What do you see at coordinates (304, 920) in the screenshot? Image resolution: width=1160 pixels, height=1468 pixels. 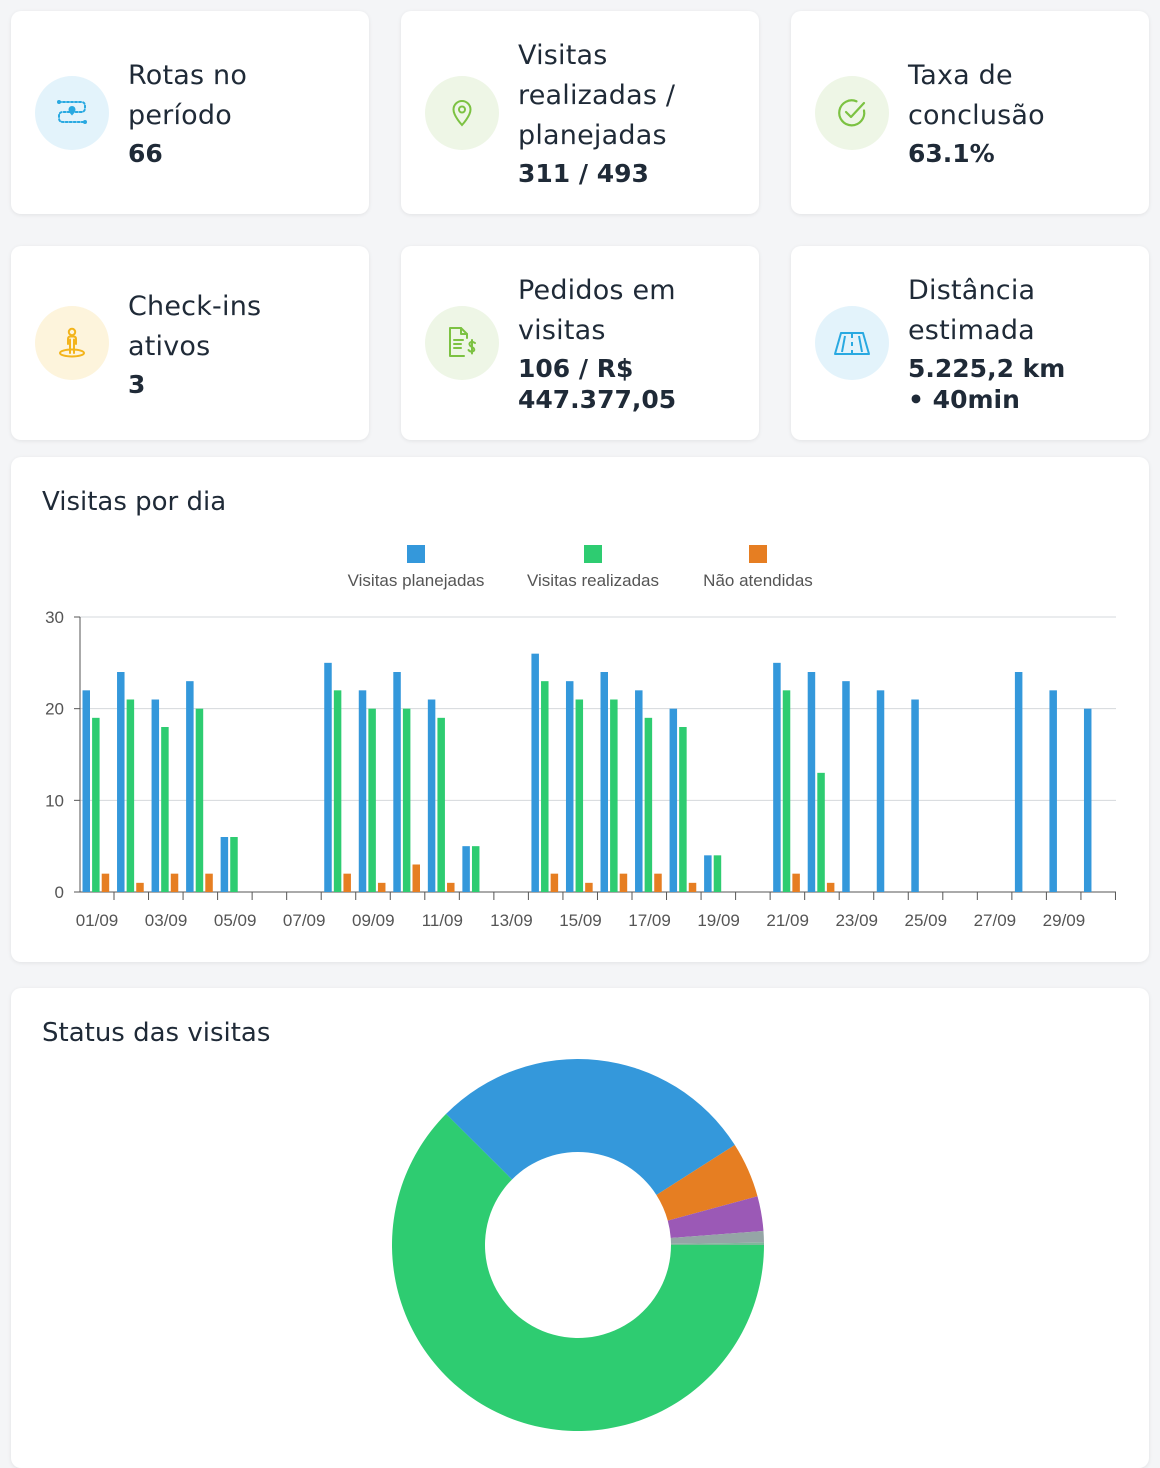 I see `x-tick-label: 07/09` at bounding box center [304, 920].